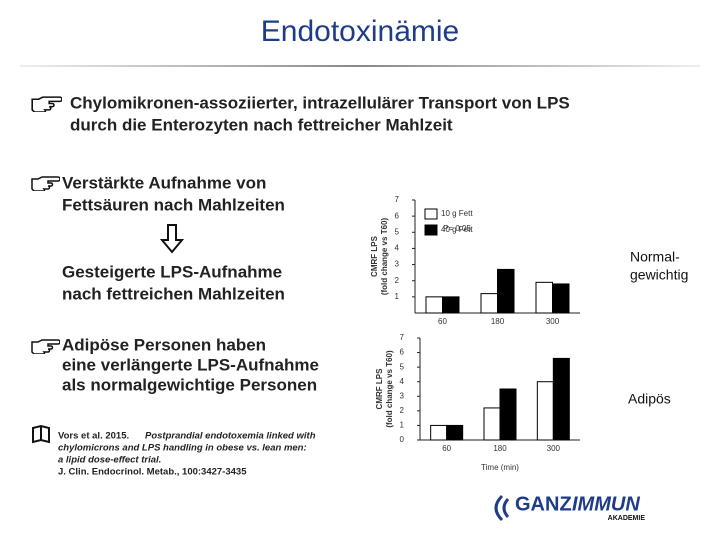 This screenshot has height=540, width=720. I want to click on bullet-text: Adipöse Personen haben, so click(164, 344).